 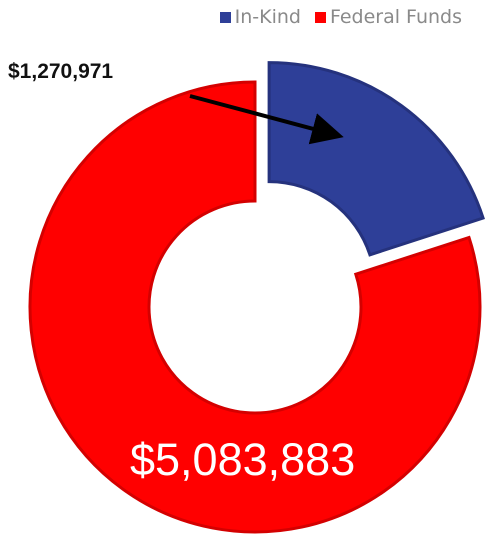 I want to click on legend-label-federal-funds: Federal Funds, so click(x=395, y=17).